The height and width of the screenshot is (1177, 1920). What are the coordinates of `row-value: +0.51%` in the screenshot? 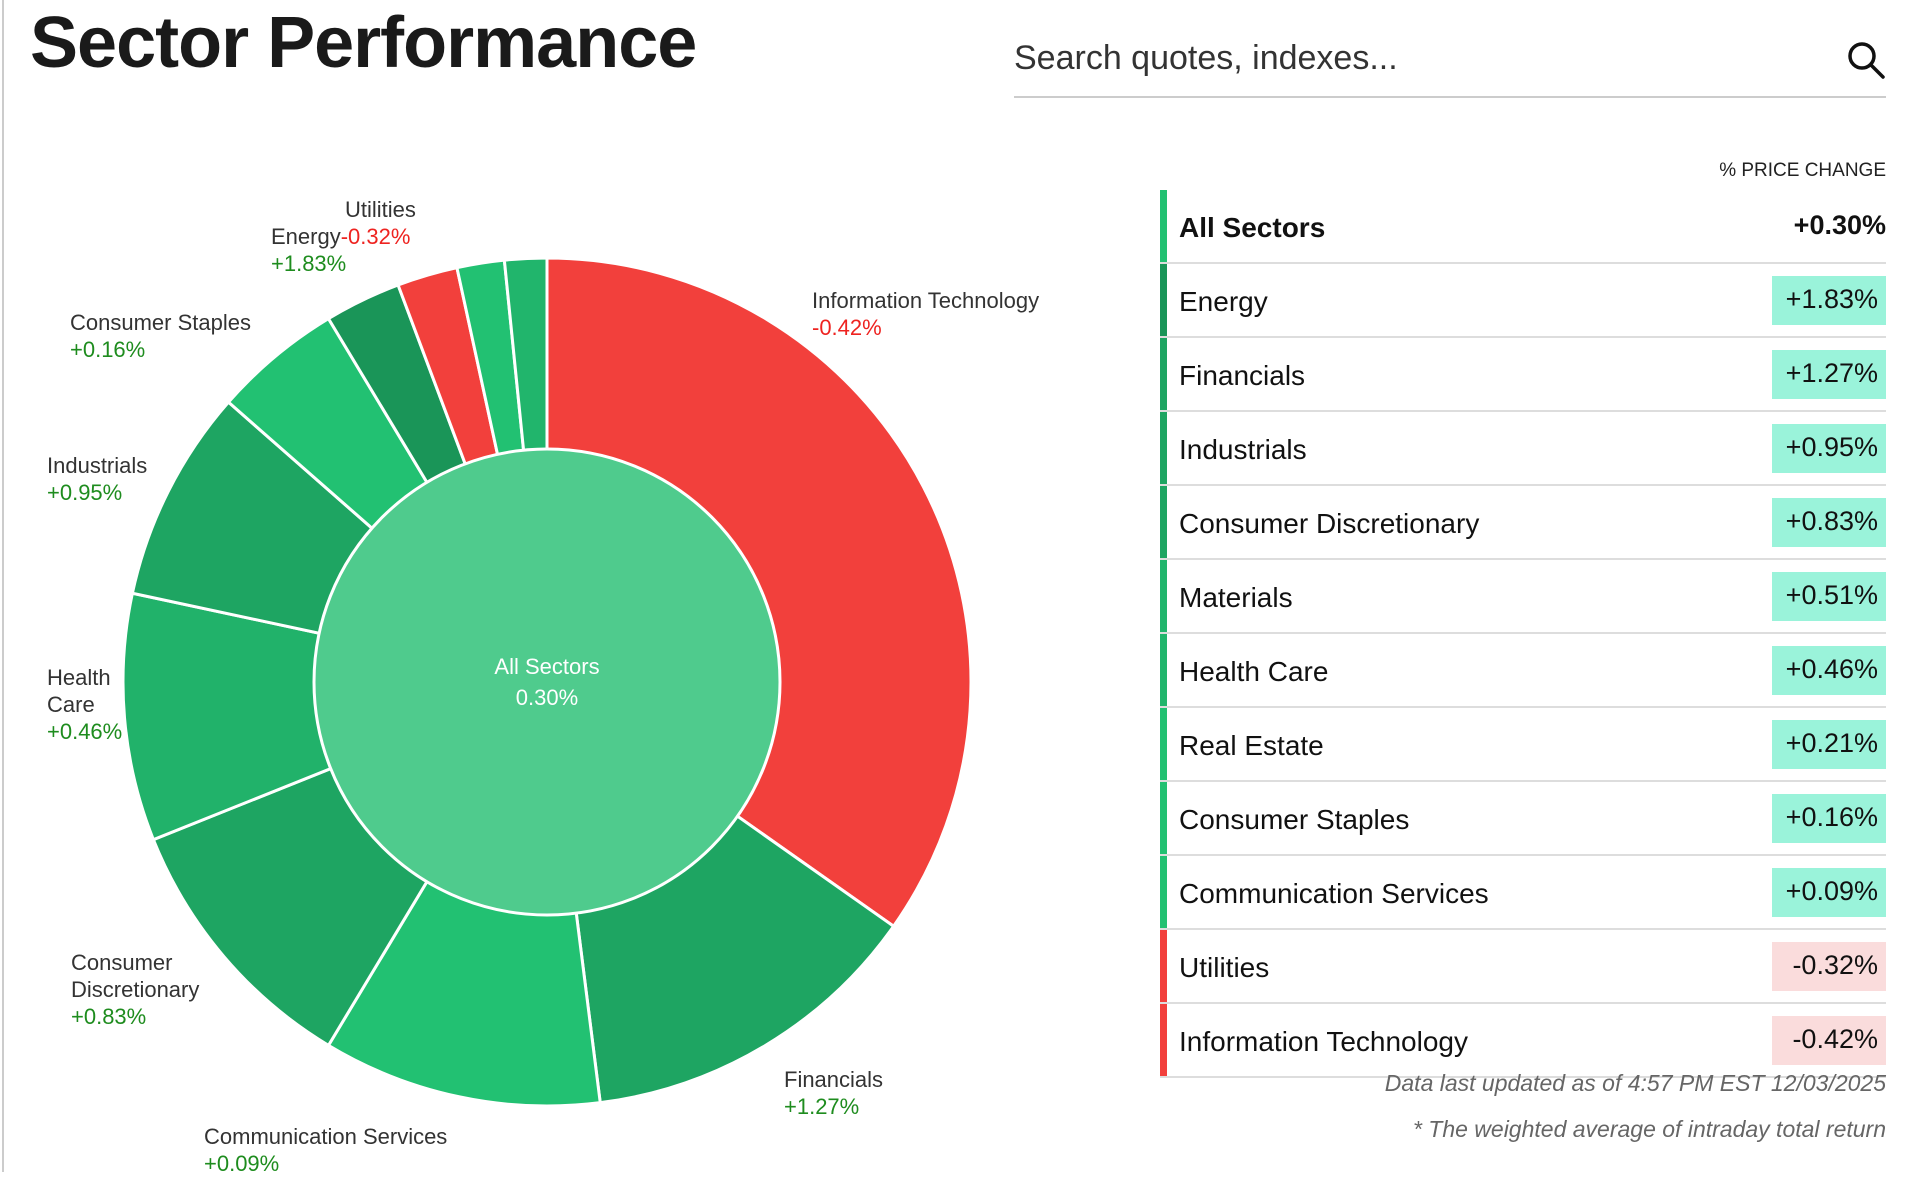 It's located at (1829, 596).